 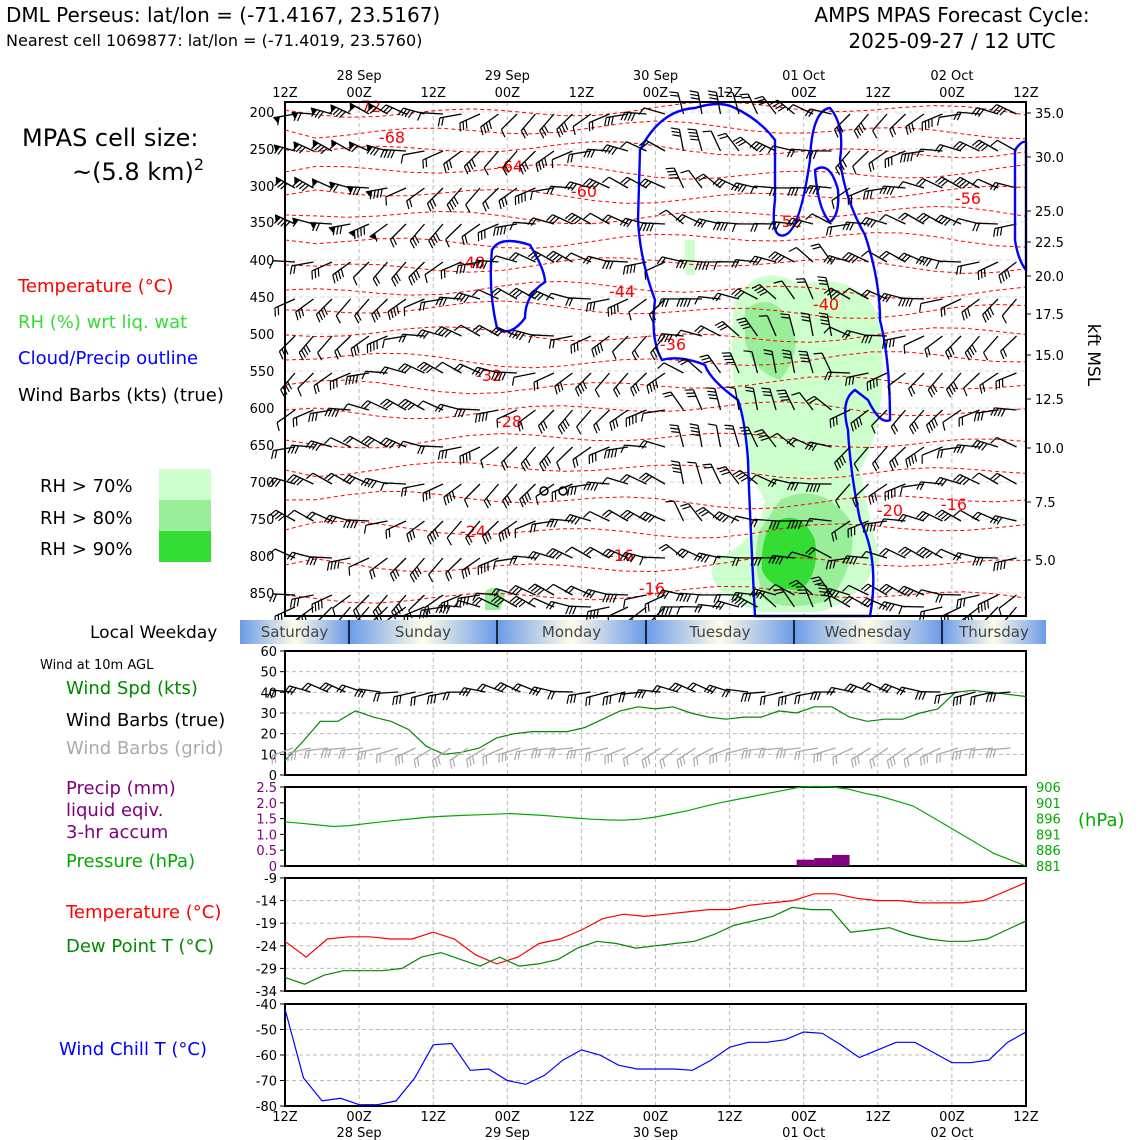 What do you see at coordinates (262, 594) in the screenshot?
I see `pressure-level-tick: 850` at bounding box center [262, 594].